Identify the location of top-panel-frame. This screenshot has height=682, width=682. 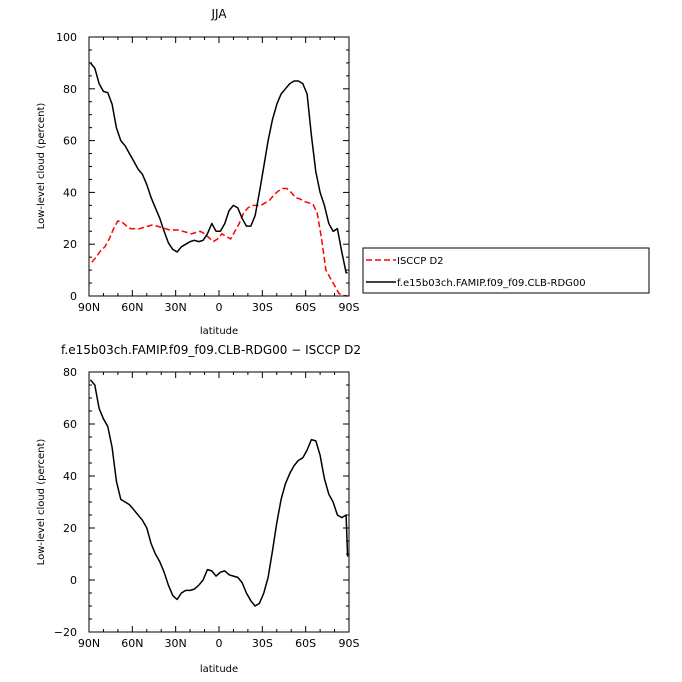
(219, 166).